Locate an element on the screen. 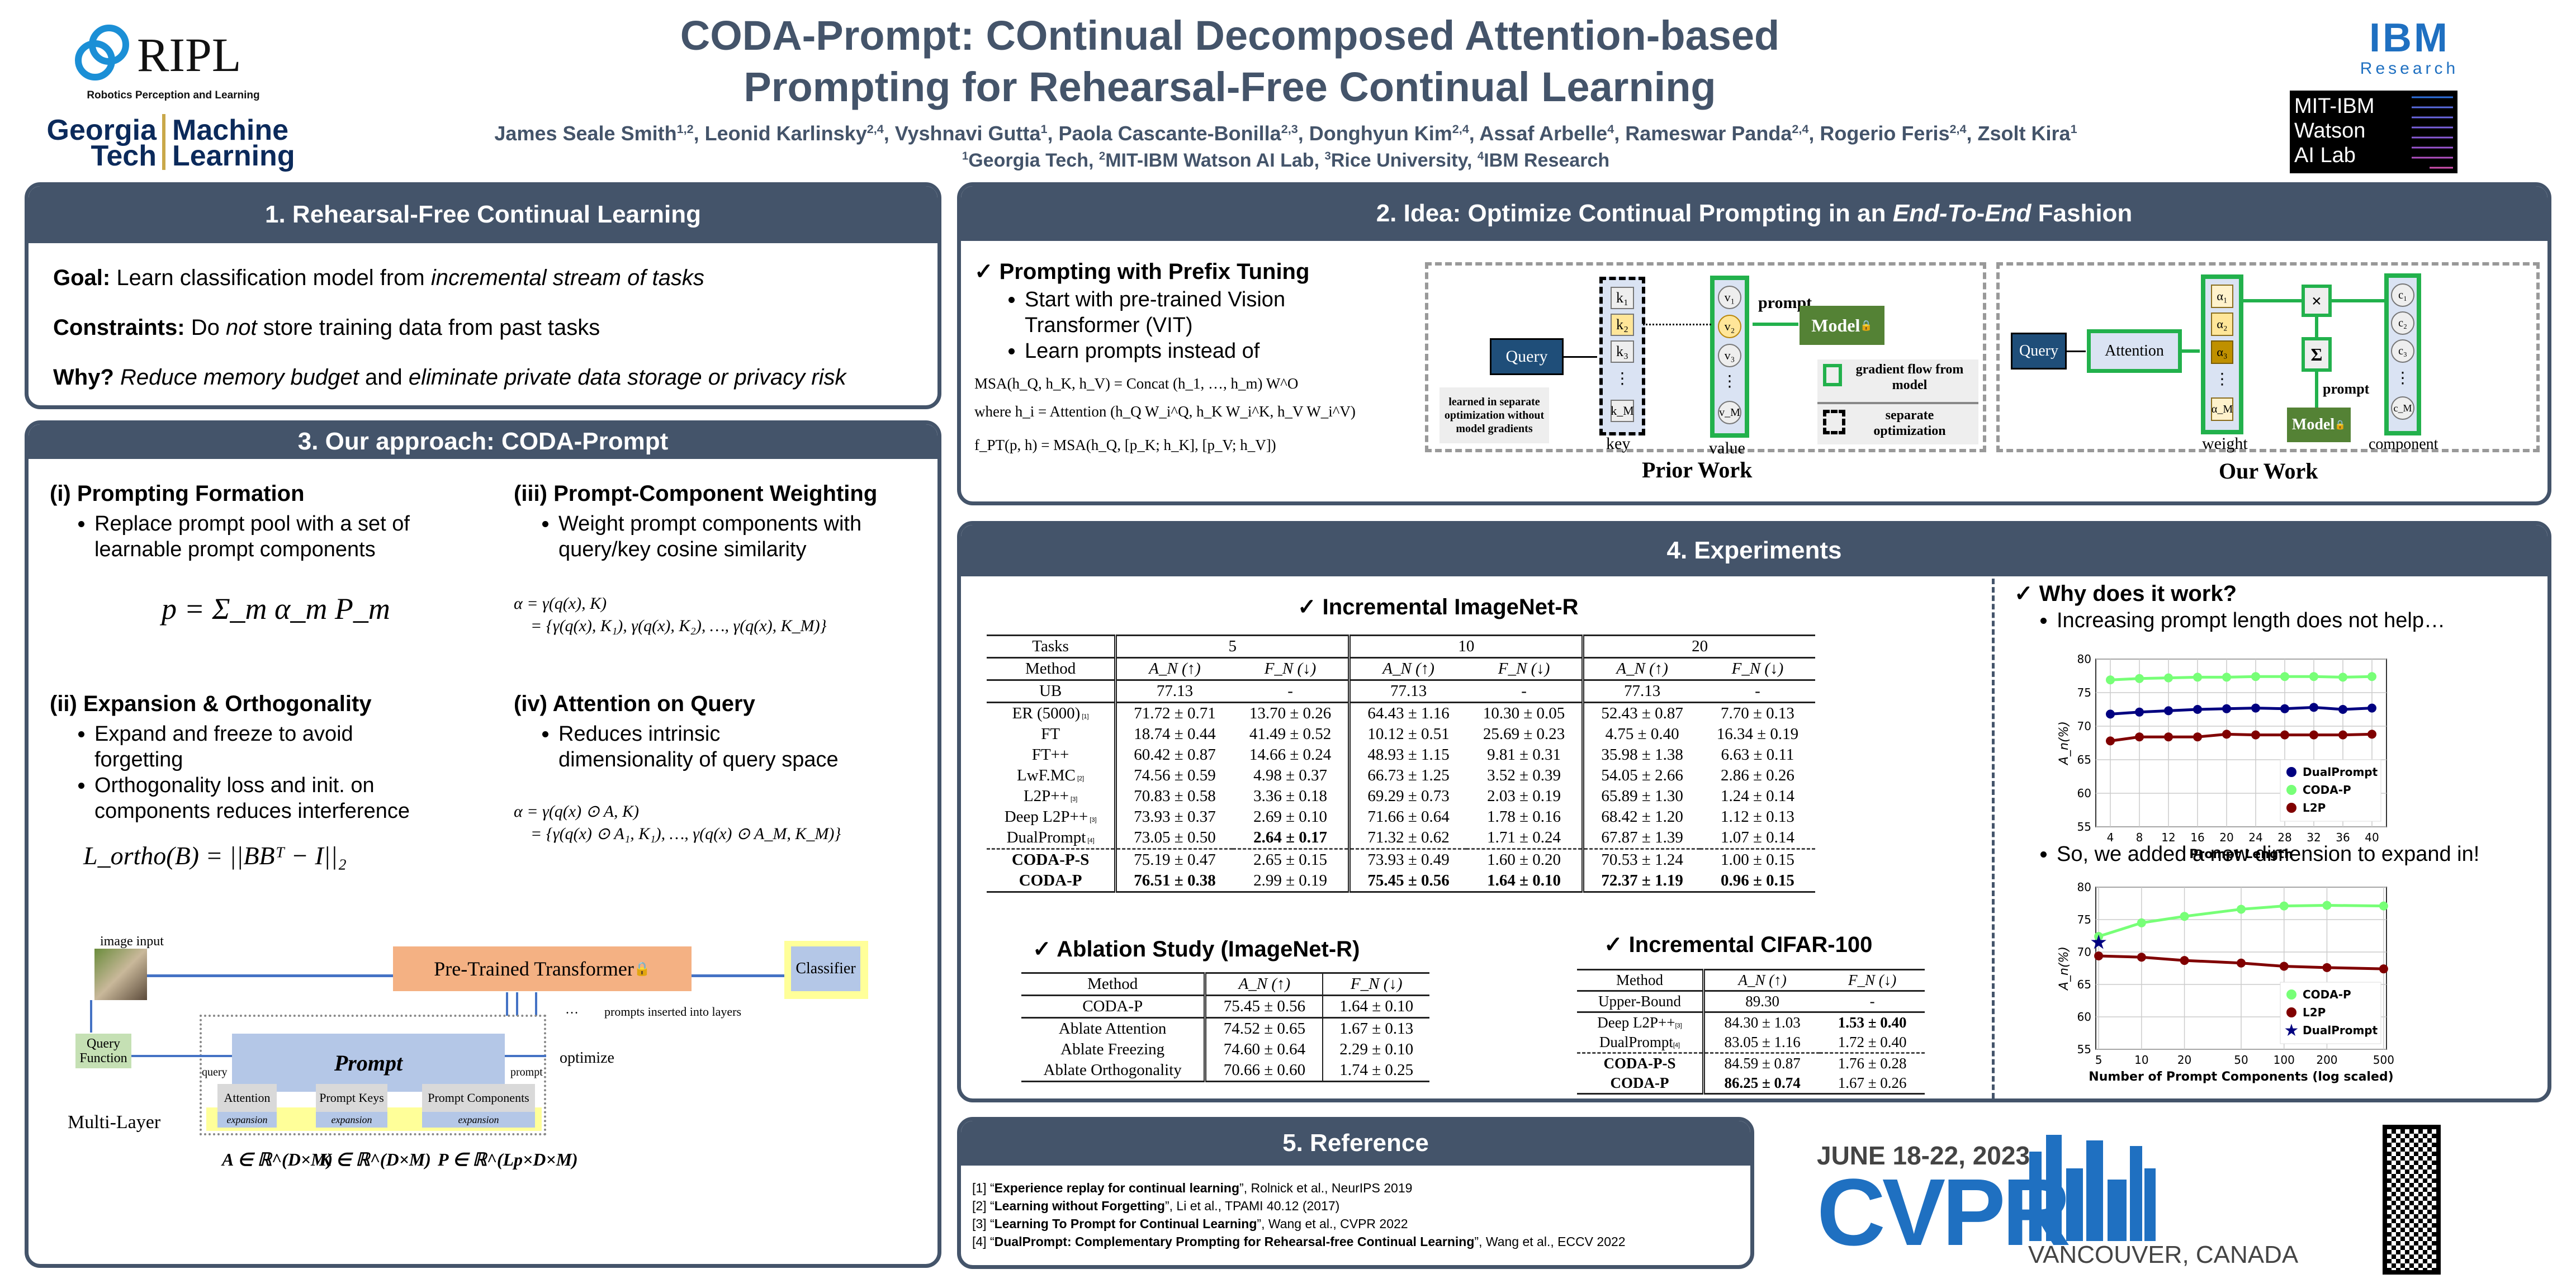 The height and width of the screenshot is (1288, 2576). section-5-title: 5. Reference is located at coordinates (1355, 1143).